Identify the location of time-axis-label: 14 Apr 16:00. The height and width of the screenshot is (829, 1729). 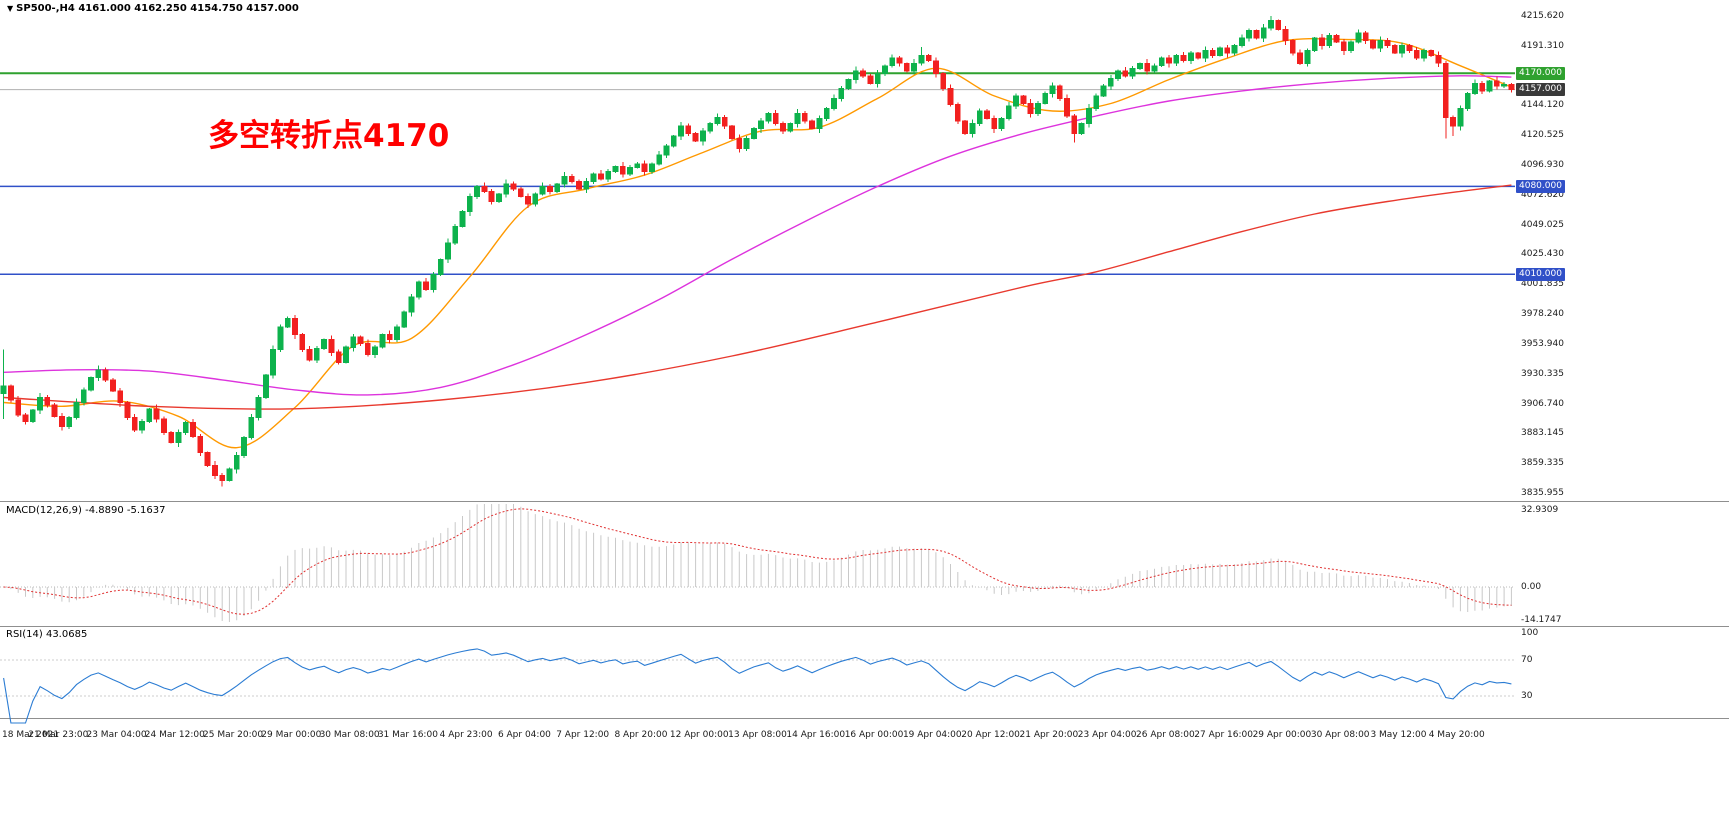
(816, 735).